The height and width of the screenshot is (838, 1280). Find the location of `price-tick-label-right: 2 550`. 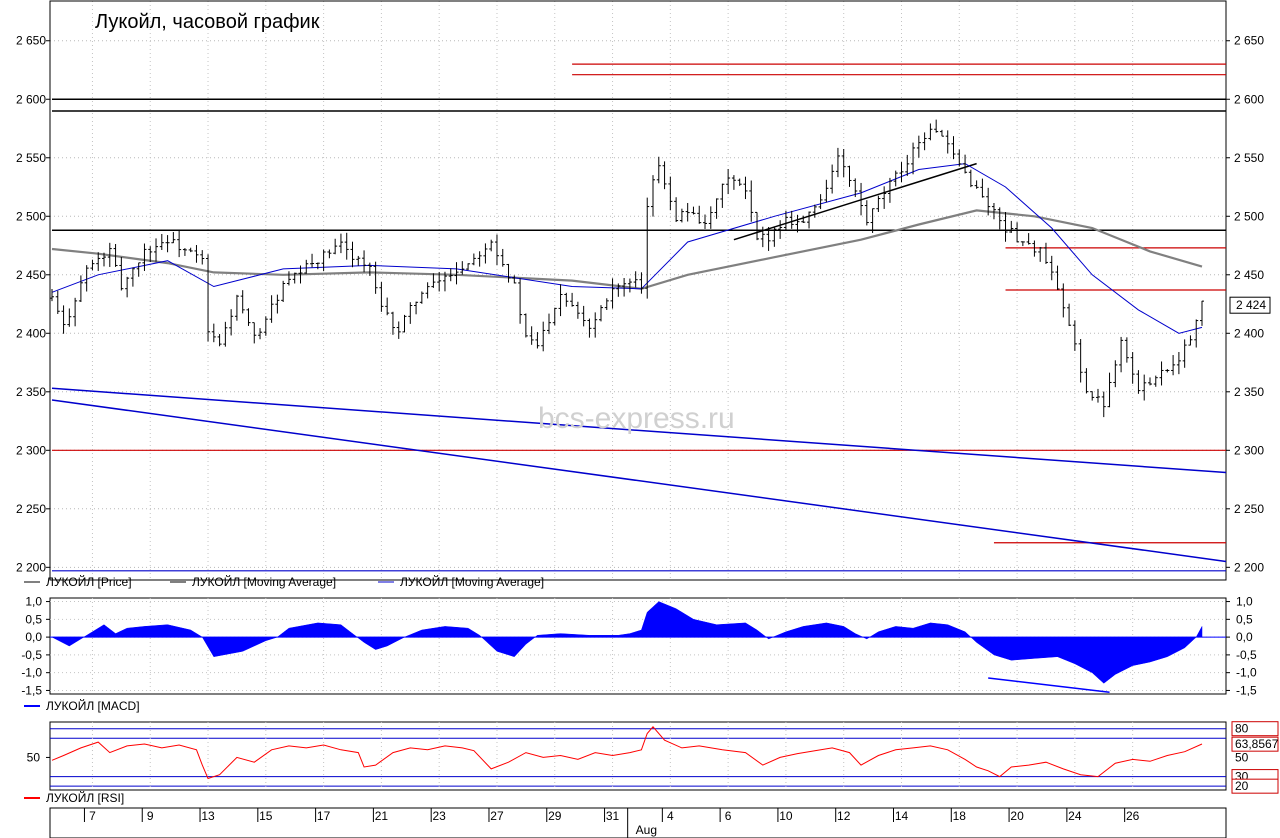

price-tick-label-right: 2 550 is located at coordinates (1249, 158).